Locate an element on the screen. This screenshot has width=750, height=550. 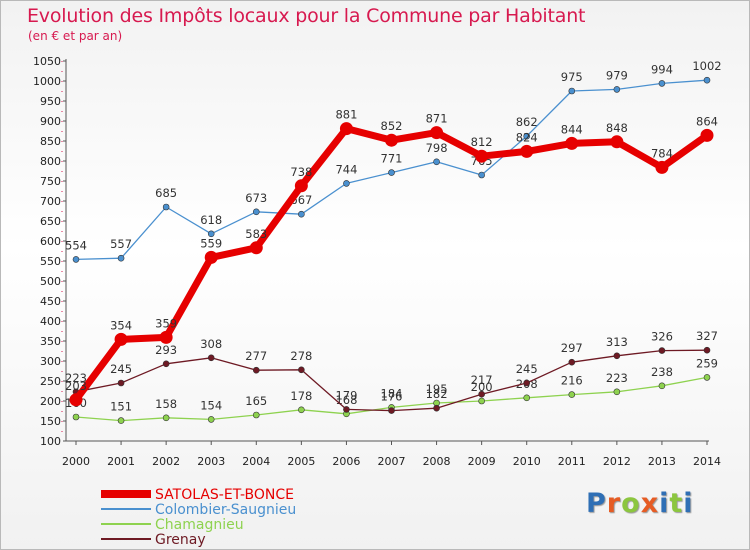
logo-letter: r is located at coordinates (614, 503).